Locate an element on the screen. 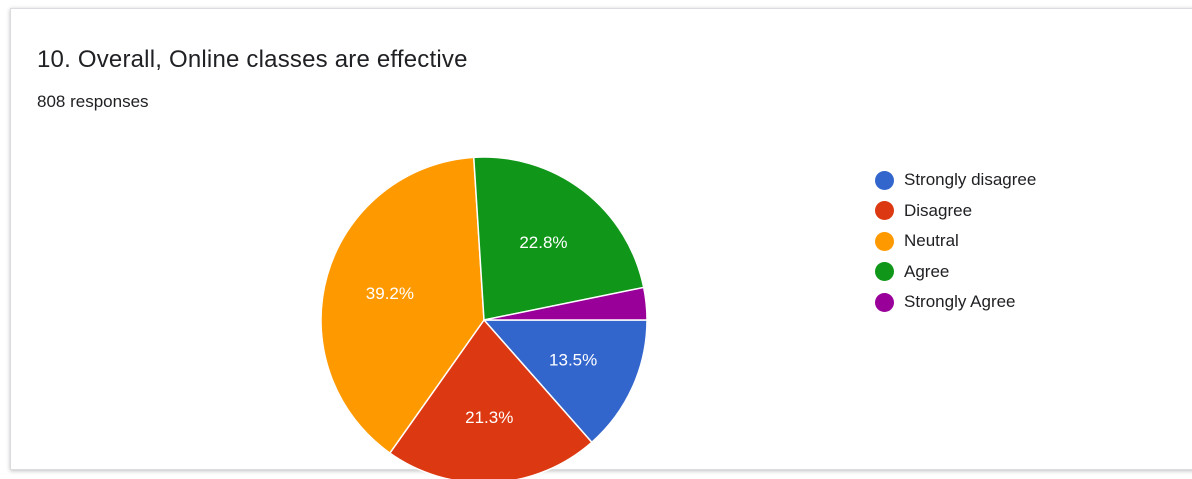 The image size is (1192, 479). pie-slice-strongly-agree is located at coordinates (565, 303).